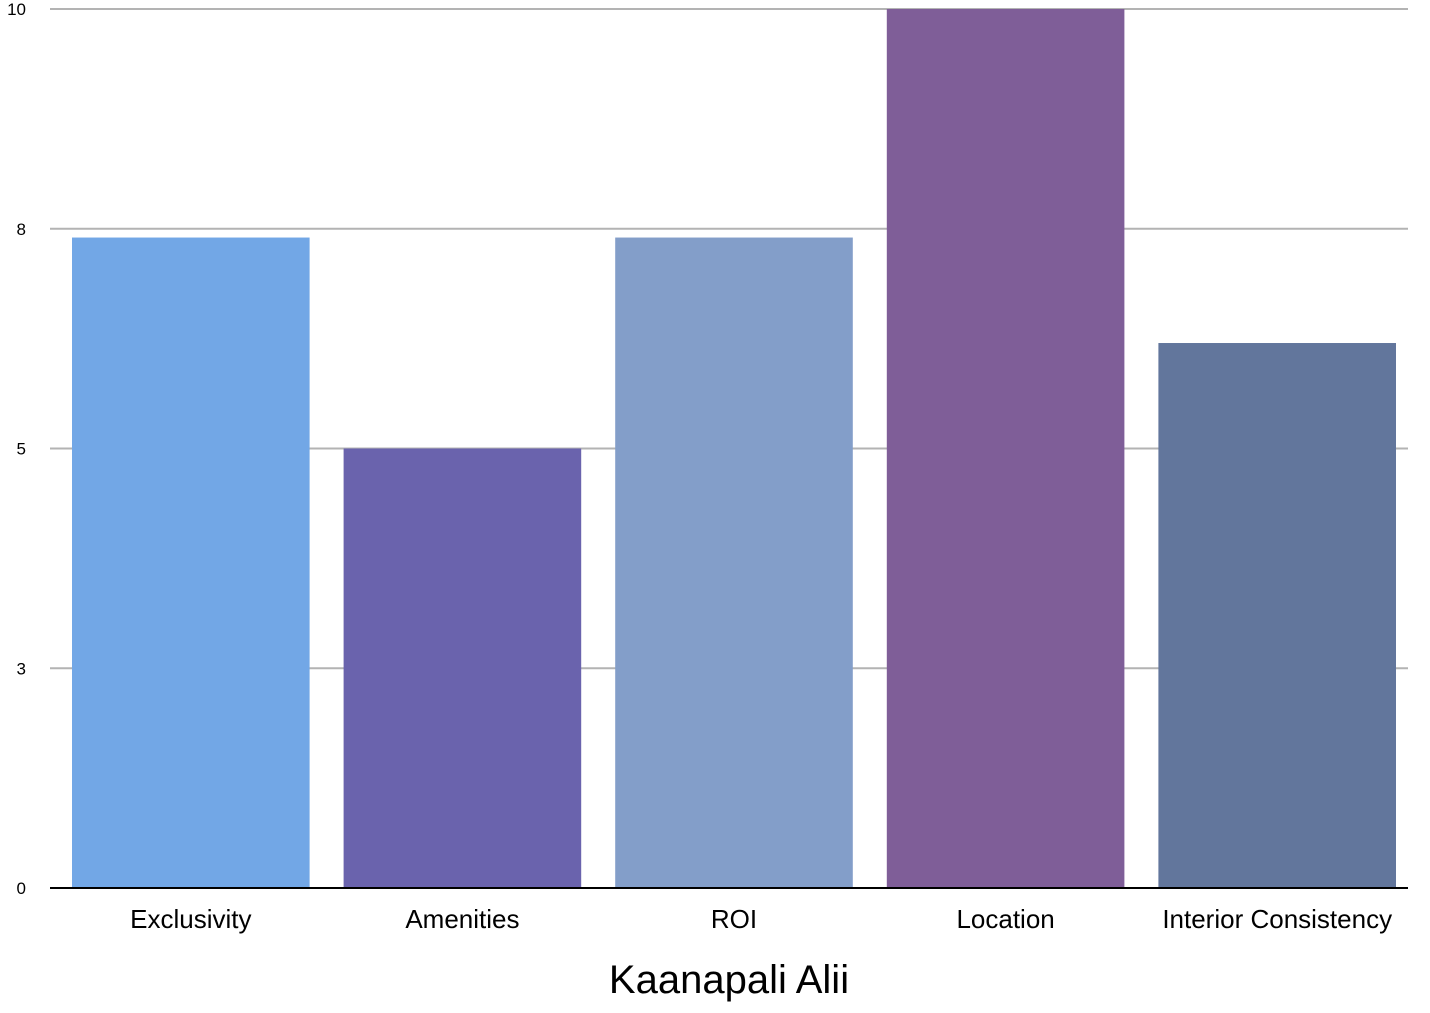 This screenshot has height=1013, width=1430. I want to click on x-axis-title: Kaanapali Alii, so click(729, 980).